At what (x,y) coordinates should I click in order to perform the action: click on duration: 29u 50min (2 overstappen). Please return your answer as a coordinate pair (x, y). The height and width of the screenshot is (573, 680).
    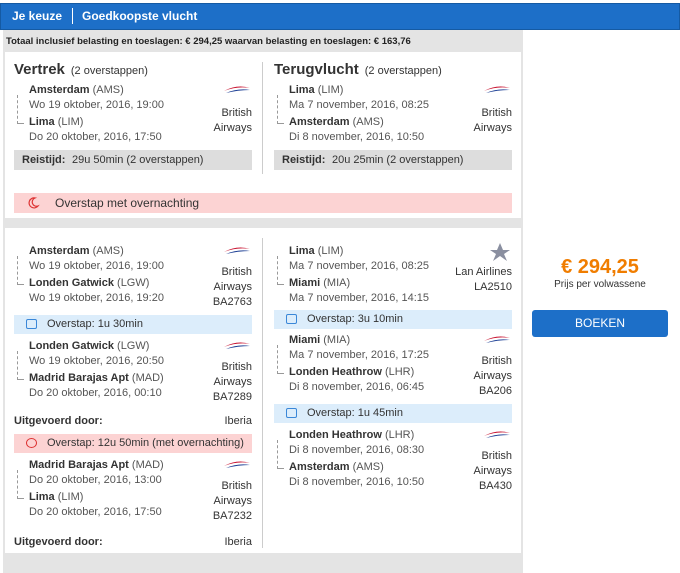
    Looking at the image, I should click on (138, 160).